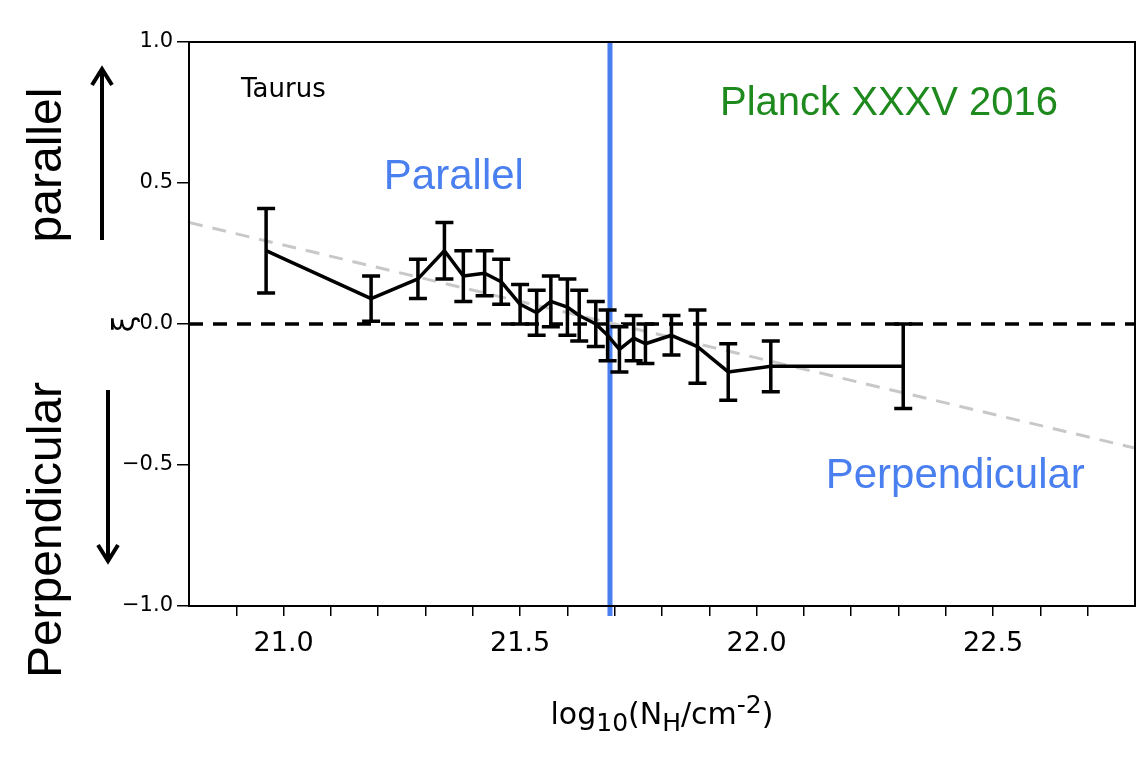  I want to click on x-tick-label: 21.5, so click(520, 642).